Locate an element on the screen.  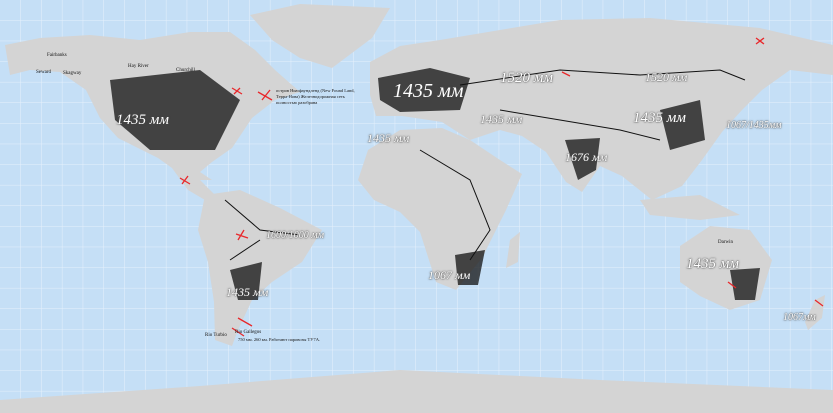
madagascar is located at coordinates (513, 250).